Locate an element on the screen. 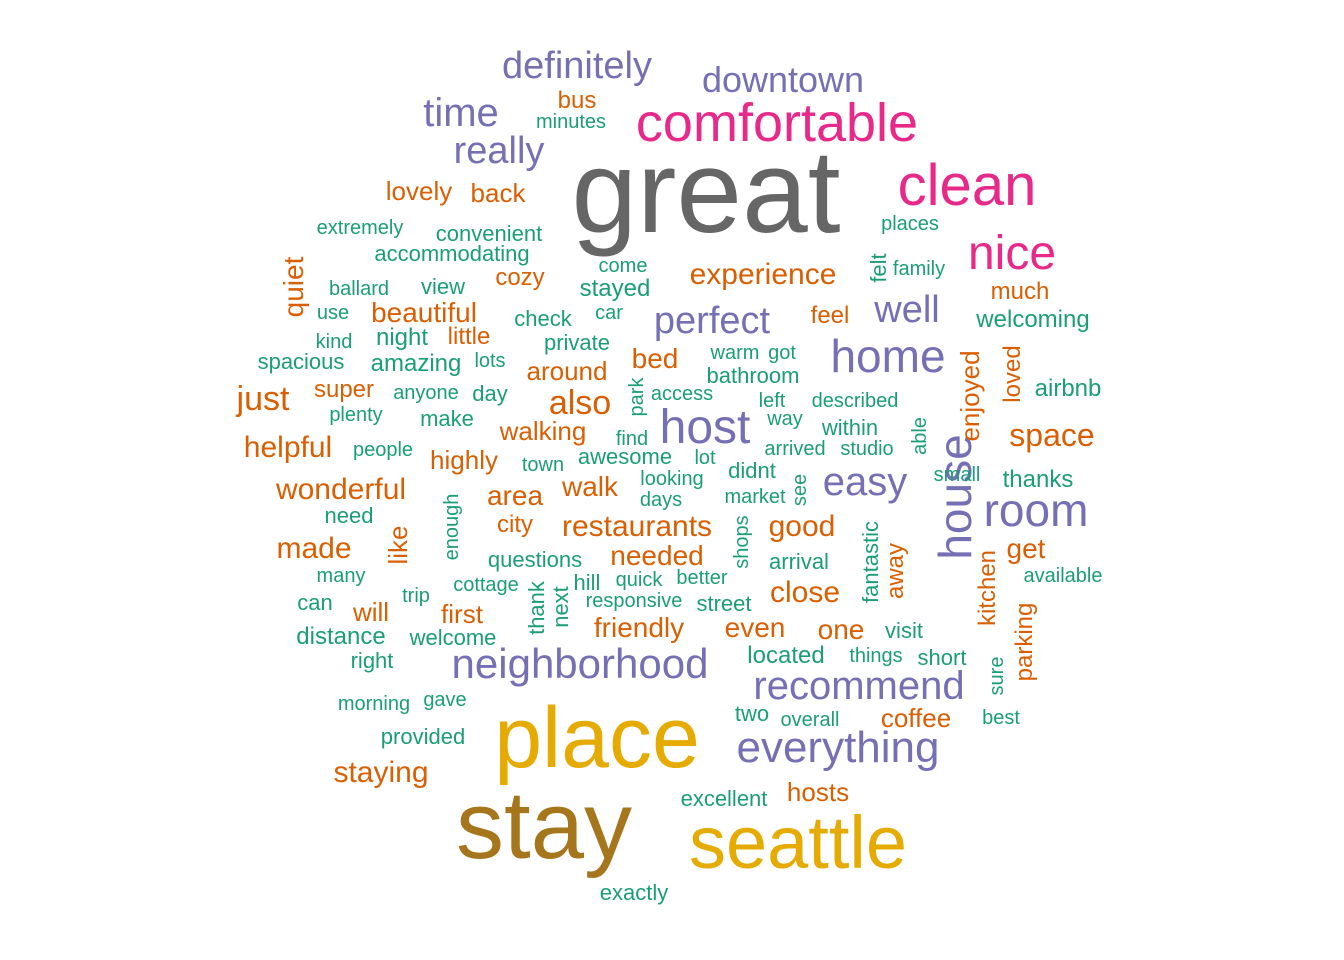 The width and height of the screenshot is (1344, 960). word-just: just is located at coordinates (263, 399).